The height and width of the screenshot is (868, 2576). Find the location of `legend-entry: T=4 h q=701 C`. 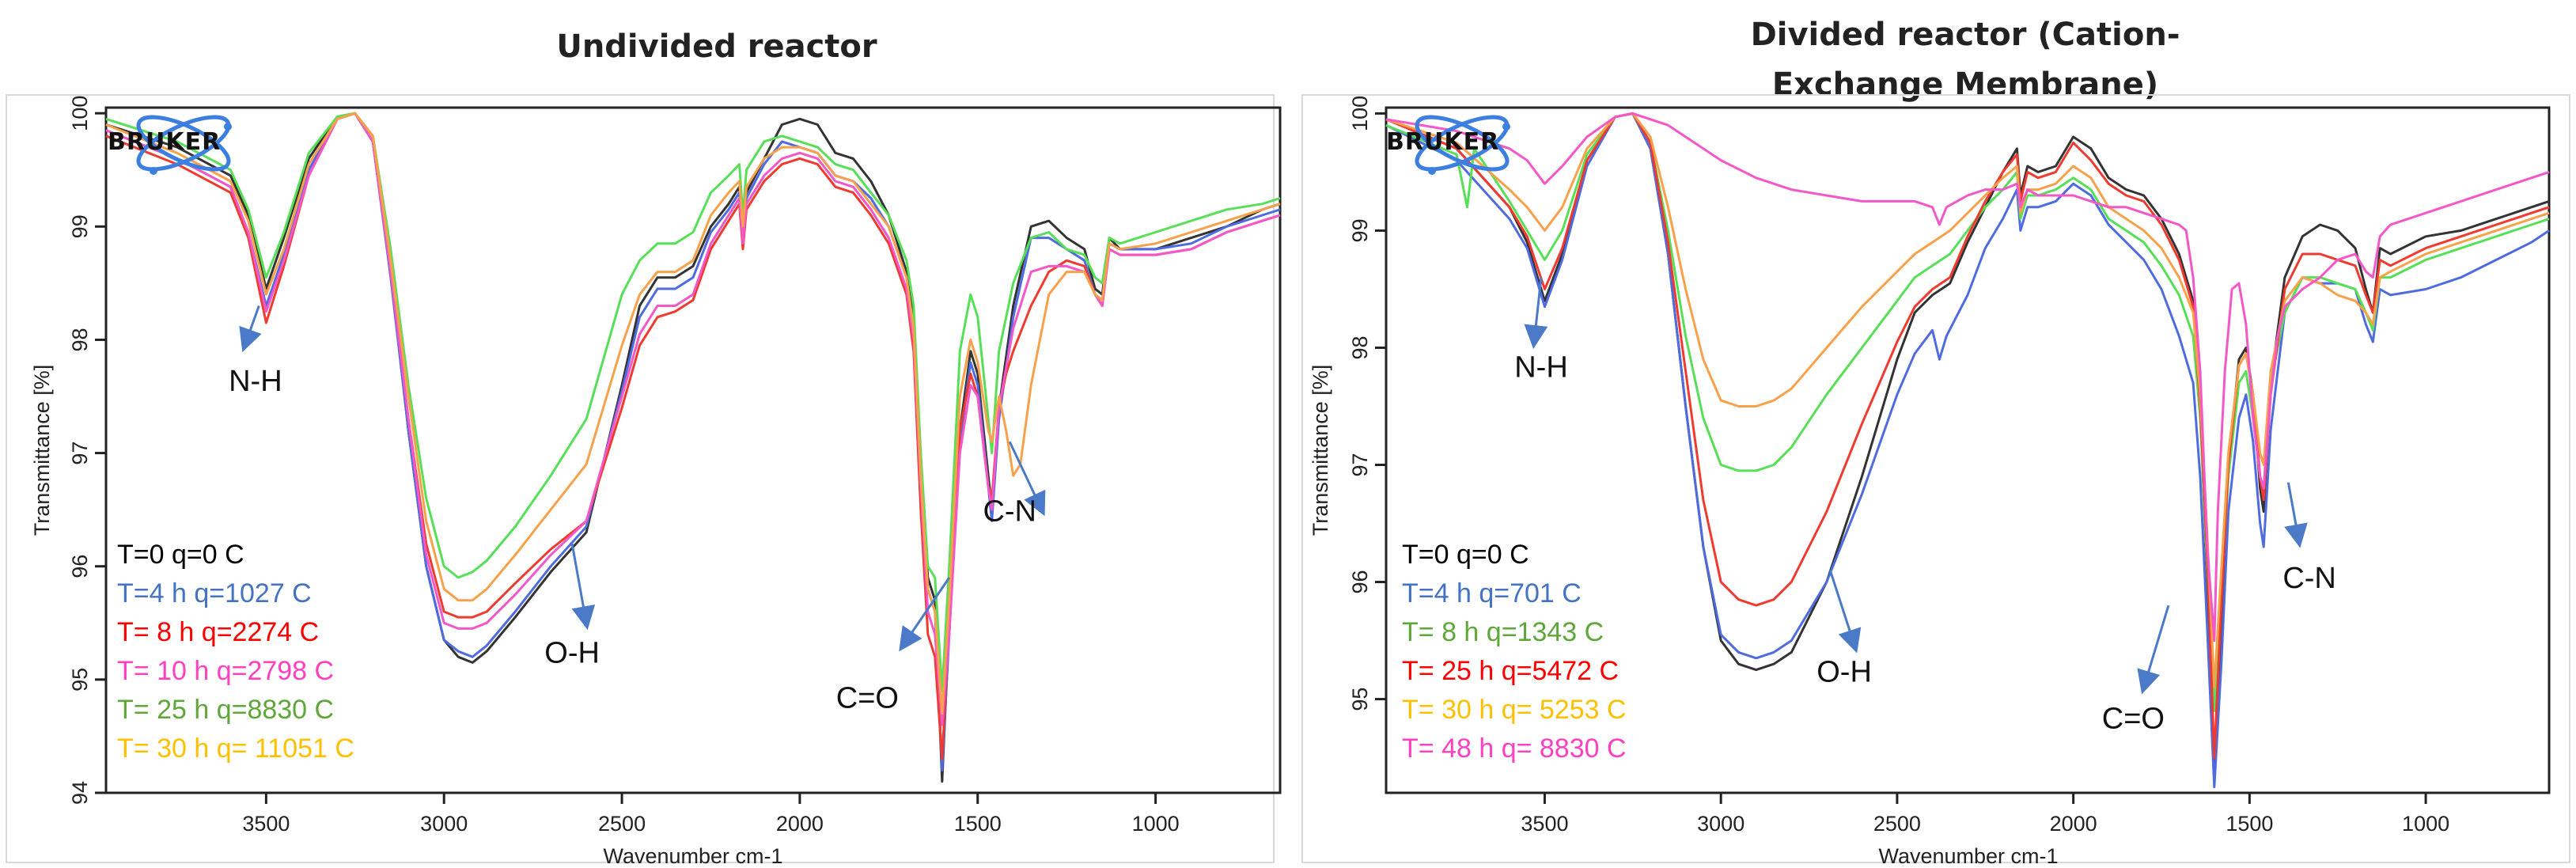

legend-entry: T=4 h q=701 C is located at coordinates (1492, 593).